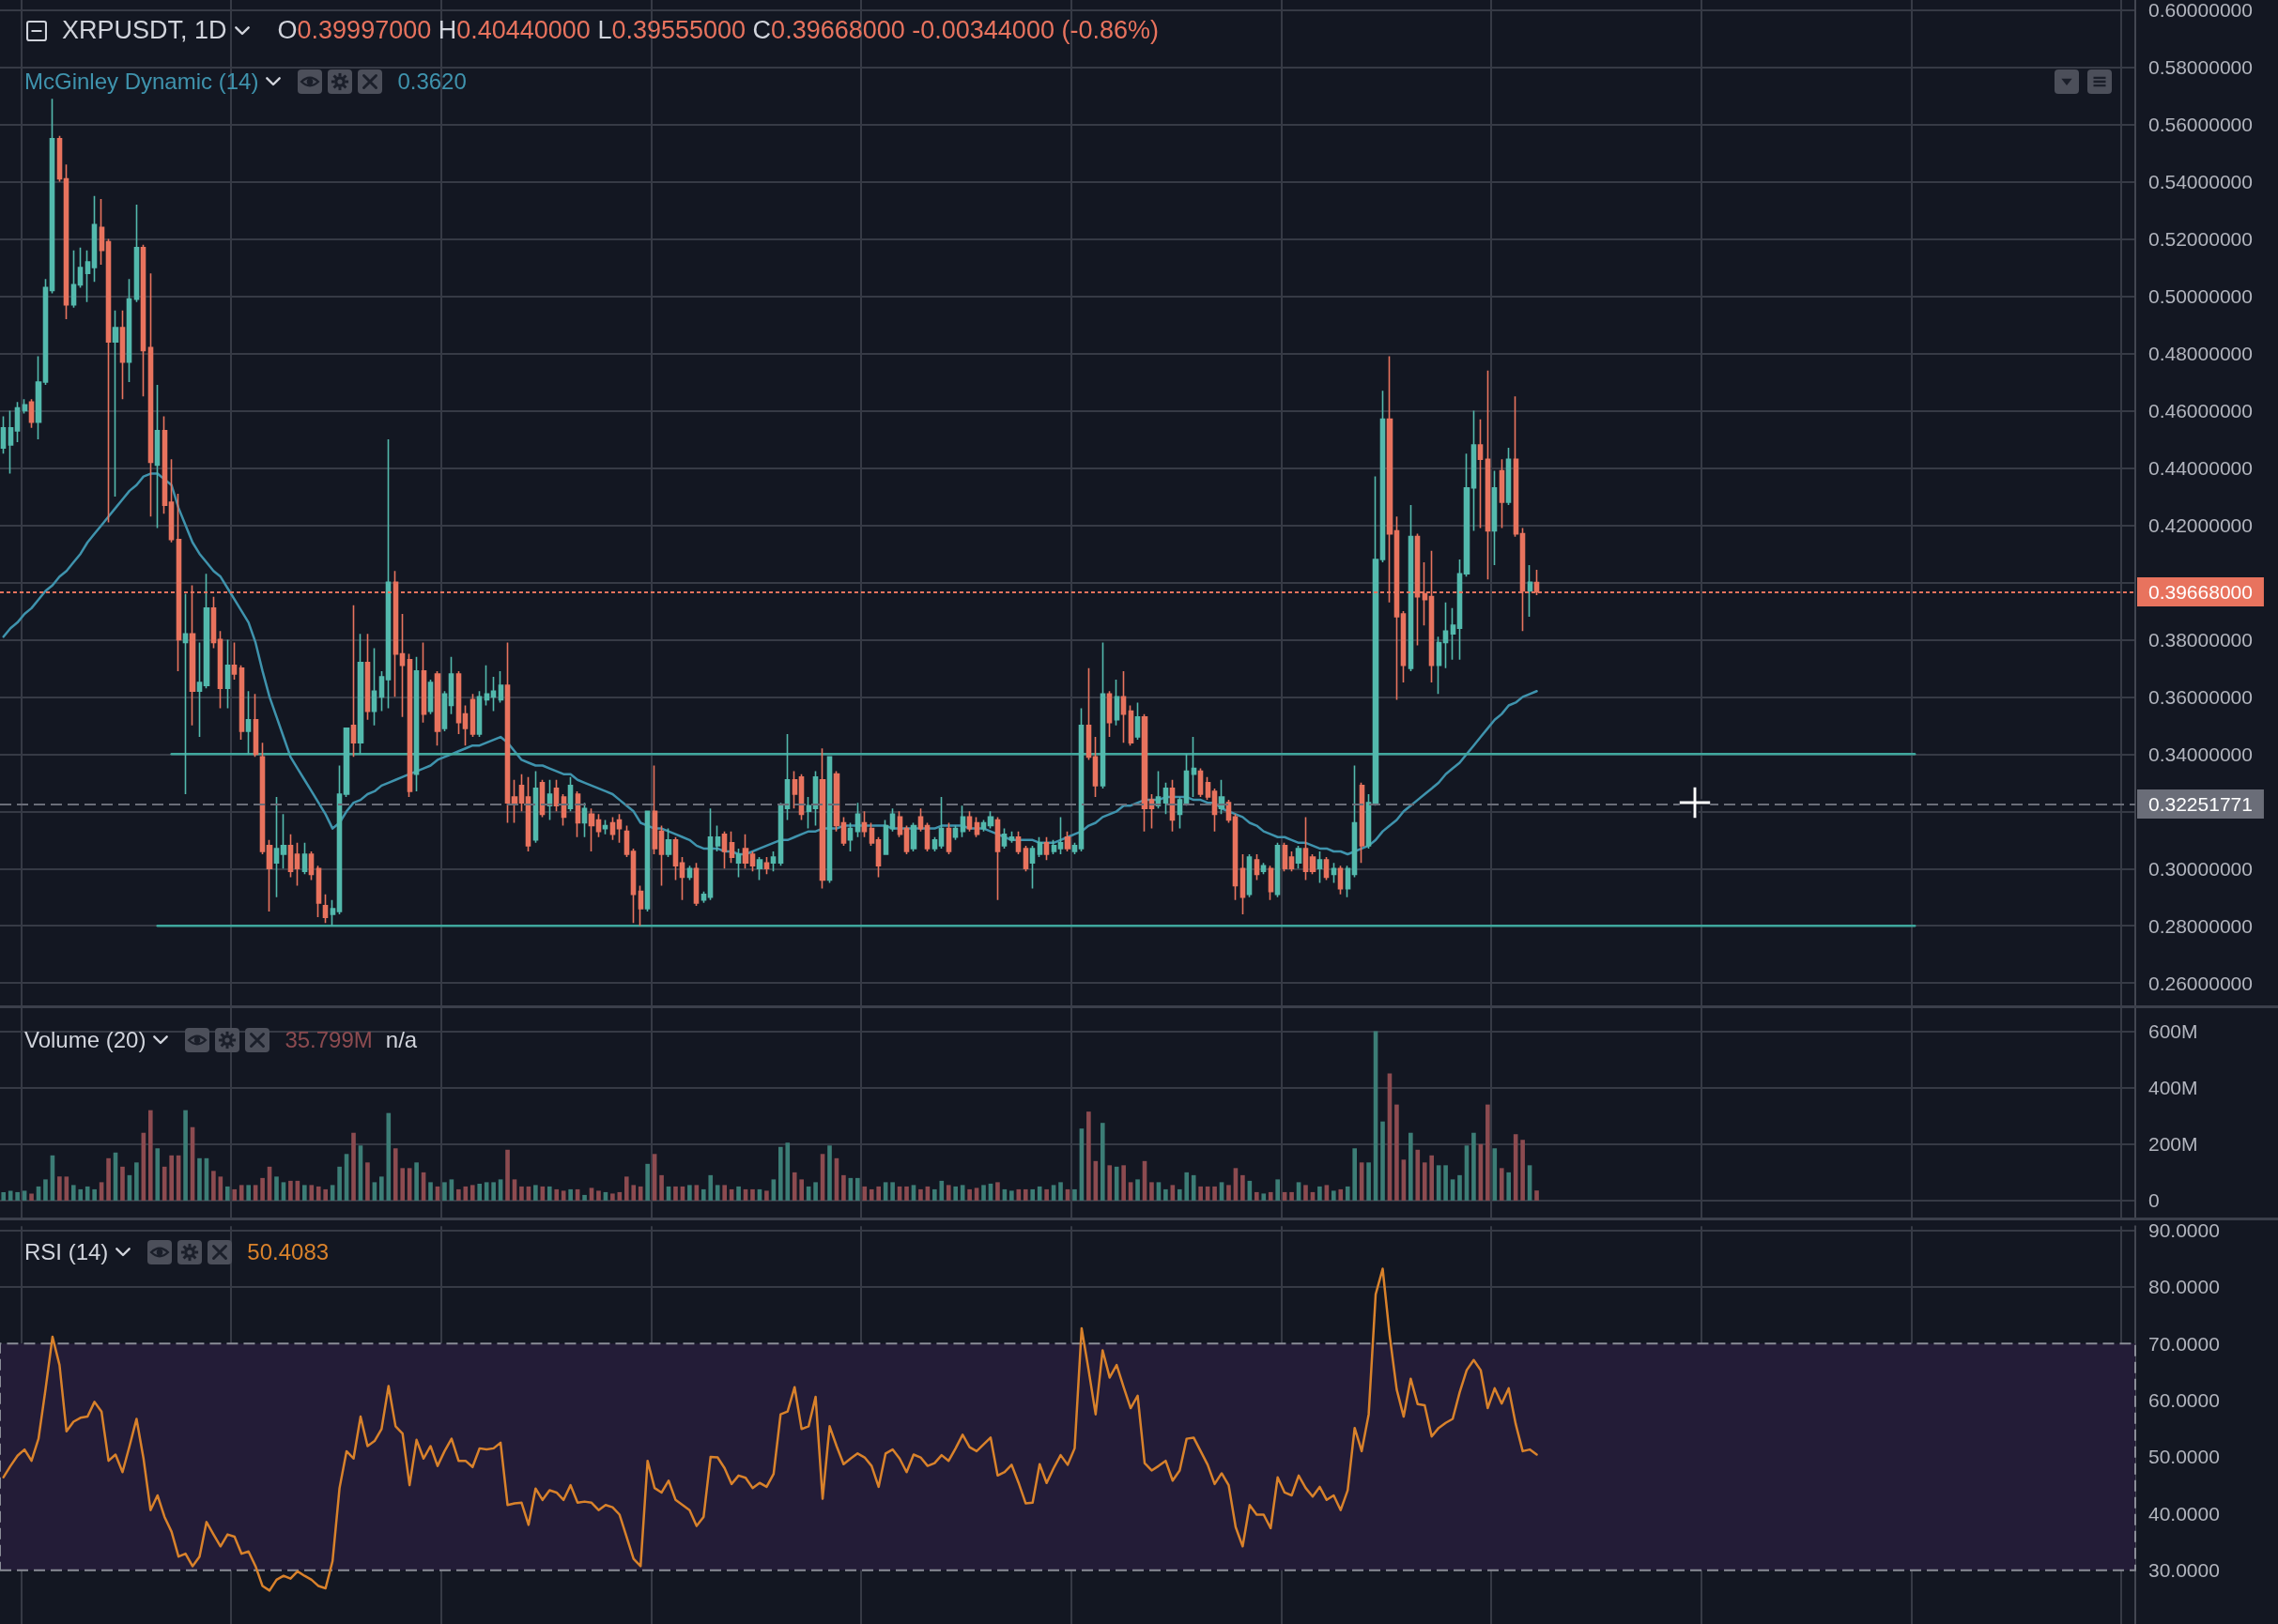 The height and width of the screenshot is (1624, 2278). What do you see at coordinates (2200, 410) in the screenshot?
I see `y-tick-label: 0.46000000` at bounding box center [2200, 410].